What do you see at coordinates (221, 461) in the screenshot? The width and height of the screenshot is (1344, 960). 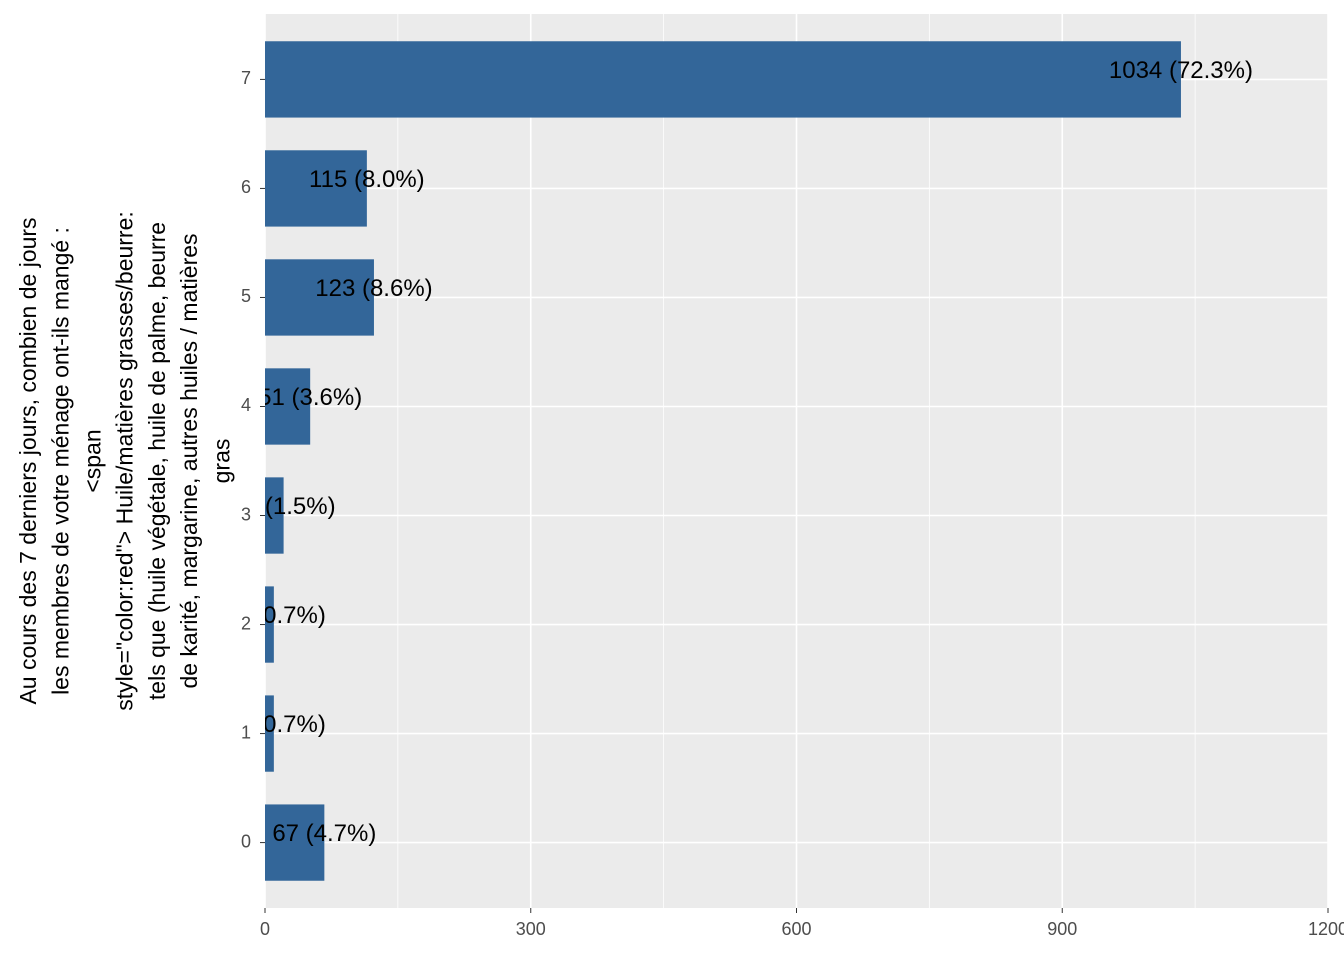 I see `y-axis-title-line: gras` at bounding box center [221, 461].